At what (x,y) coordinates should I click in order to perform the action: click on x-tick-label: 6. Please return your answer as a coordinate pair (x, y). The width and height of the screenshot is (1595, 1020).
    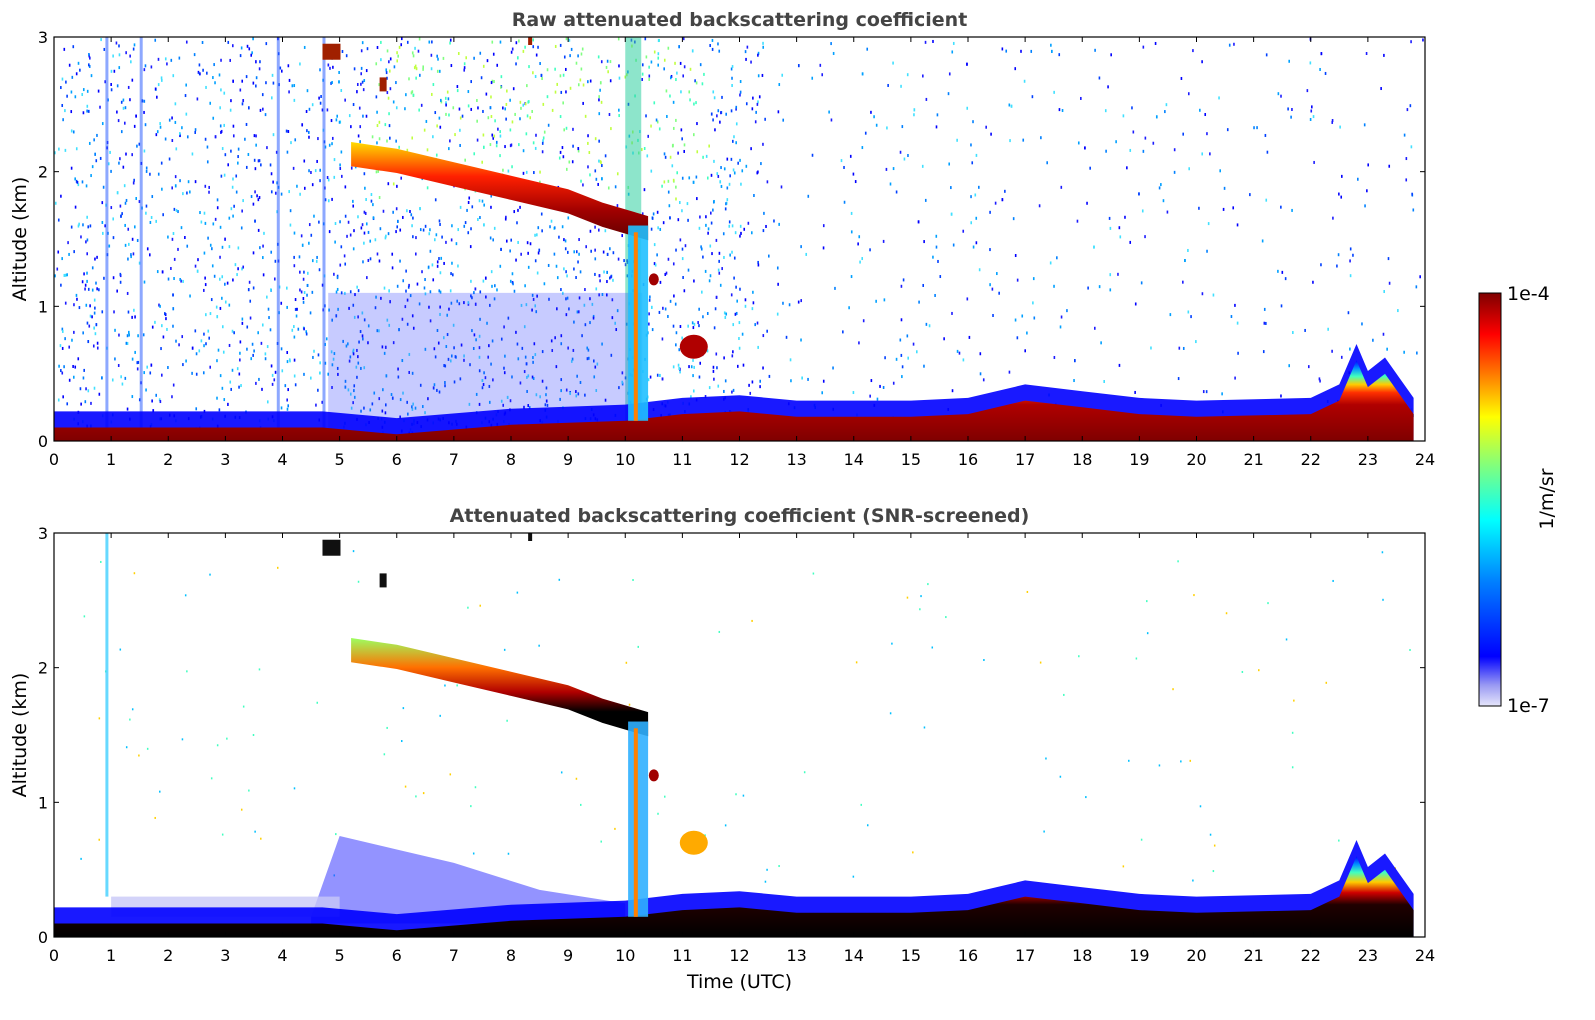
    Looking at the image, I should click on (397, 459).